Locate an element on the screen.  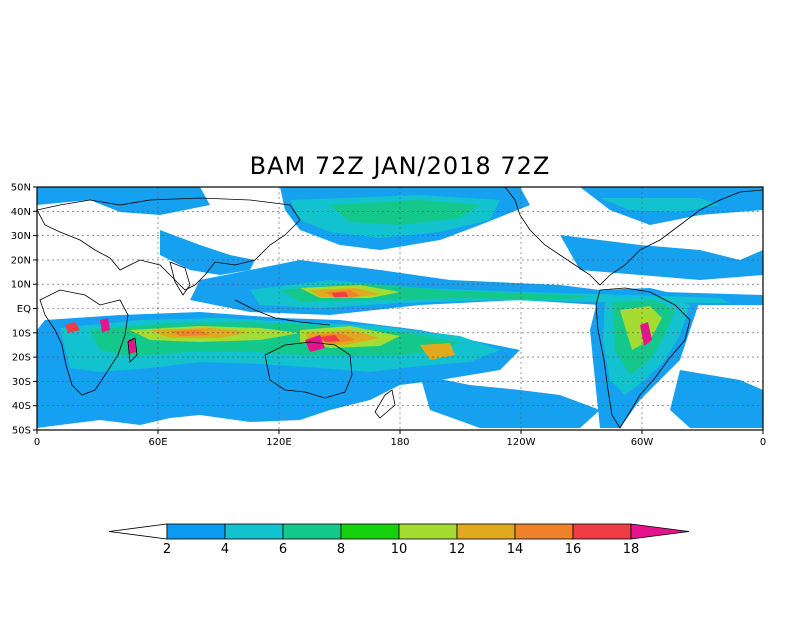
colorbar-label: 2 is located at coordinates (167, 549).